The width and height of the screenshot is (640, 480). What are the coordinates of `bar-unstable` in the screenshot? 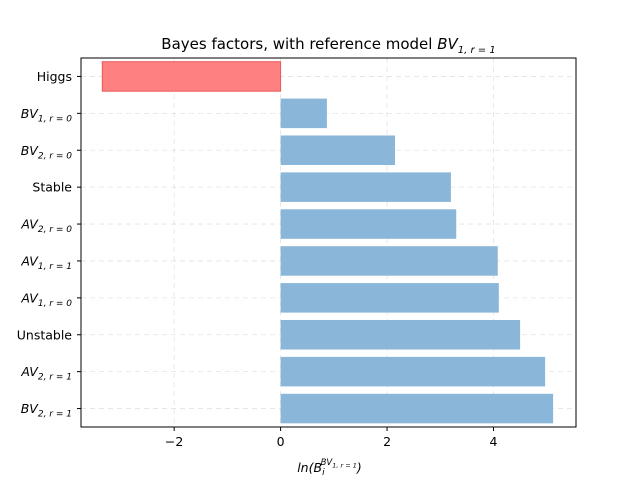 It's located at (400, 334).